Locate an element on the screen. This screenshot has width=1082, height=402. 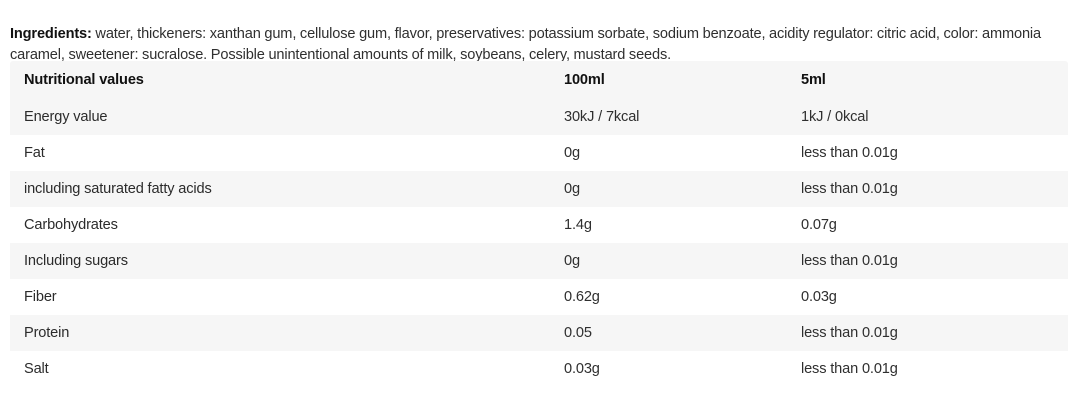
table-row: Carbohydrates 1.4g 0.07g is located at coordinates (539, 225).